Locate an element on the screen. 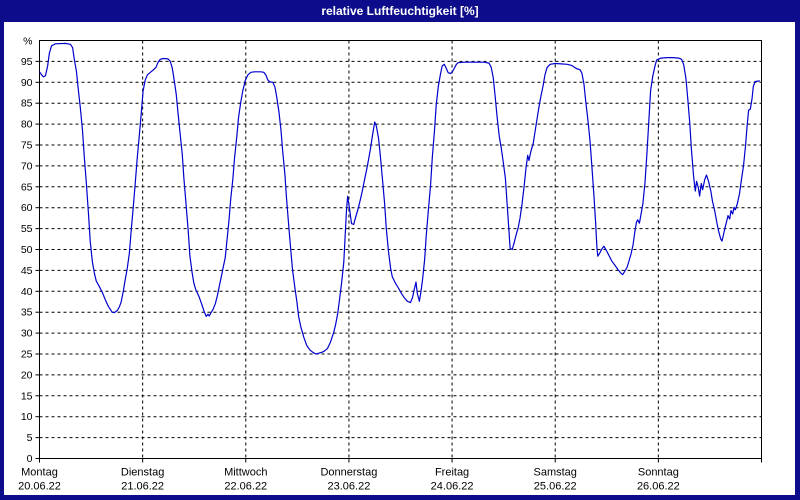  day-name-label: Dienstag is located at coordinates (142, 473).